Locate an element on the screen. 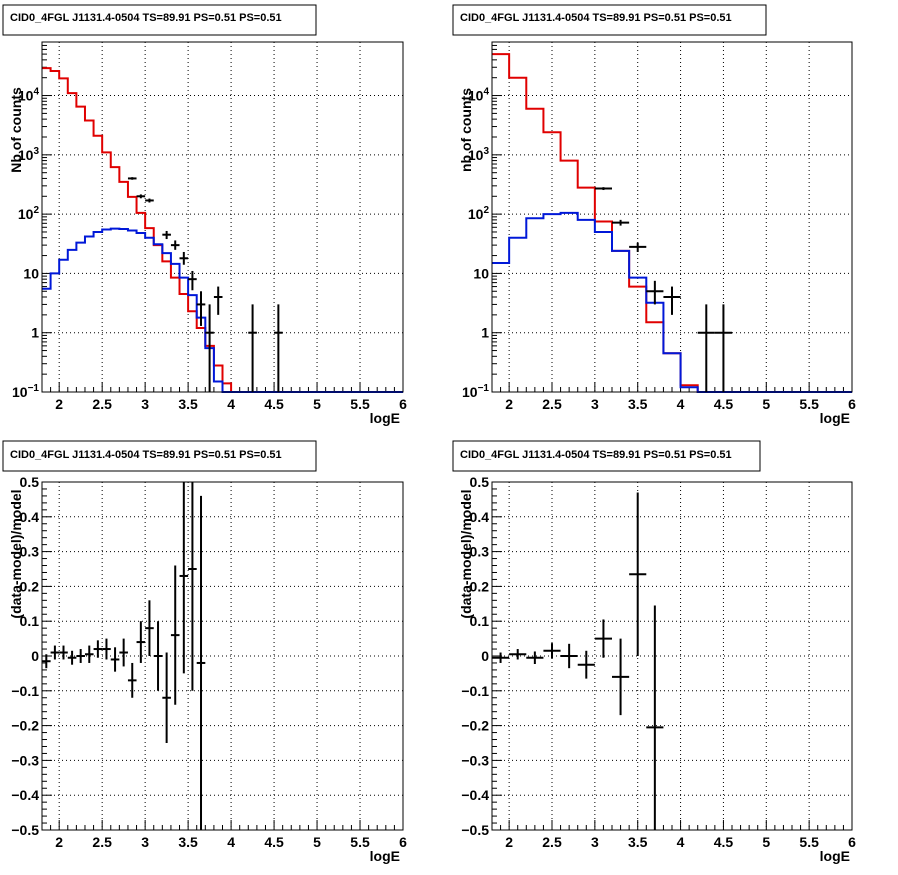 This screenshot has height=875, width=898. y-axis-title: nb of counts is located at coordinates (466, 130).